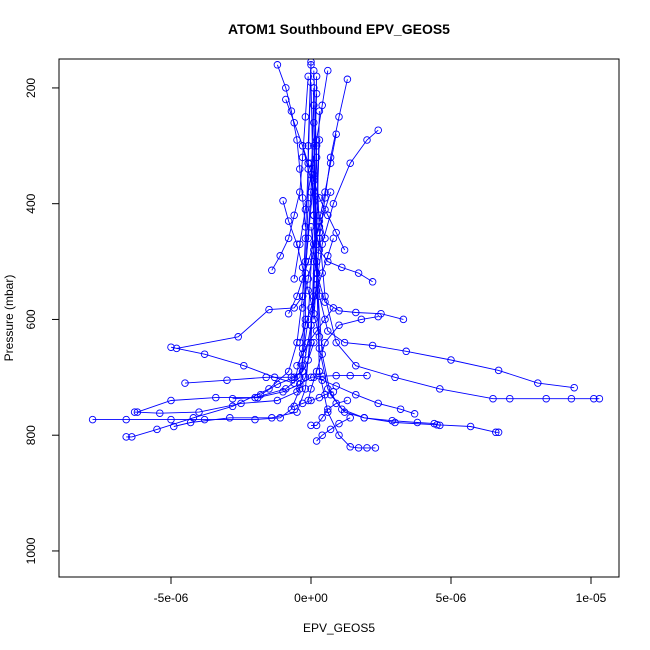 This screenshot has width=650, height=650. I want to click on y-tick-label: 800, so click(31, 435).